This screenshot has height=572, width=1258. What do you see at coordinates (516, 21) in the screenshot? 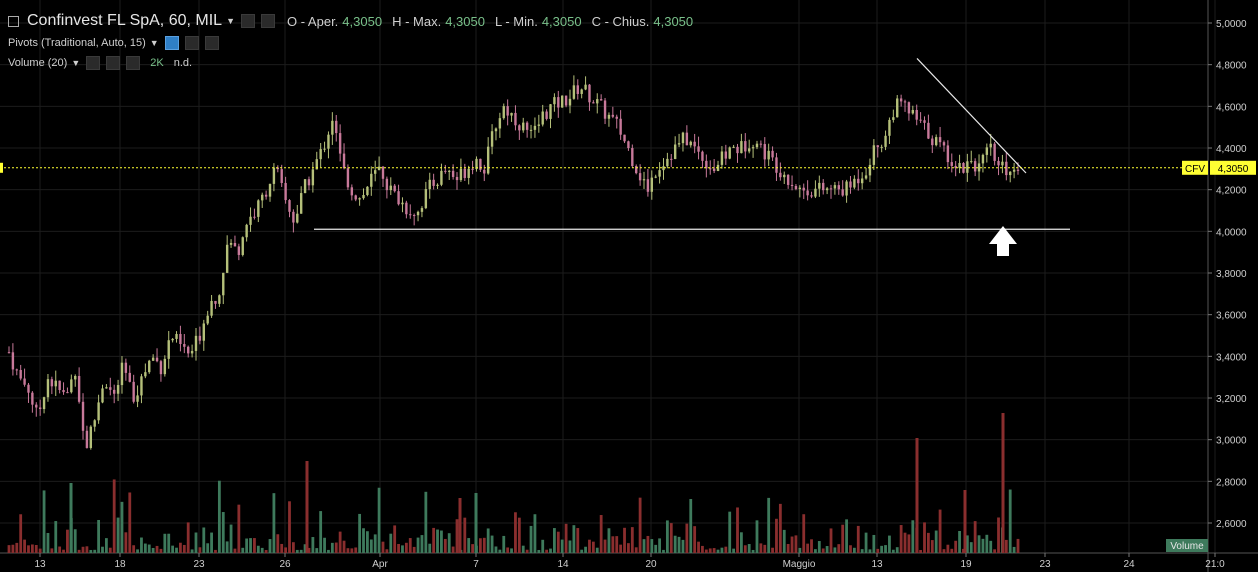
I see `low-label: L - Min.` at bounding box center [516, 21].